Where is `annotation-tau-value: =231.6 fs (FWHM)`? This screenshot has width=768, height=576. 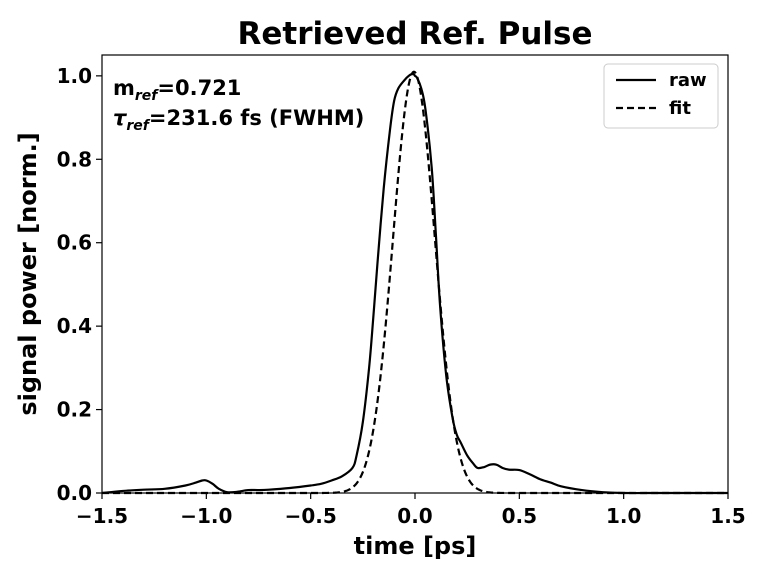
annotation-tau-value: =231.6 fs (FWHM) is located at coordinates (256, 118).